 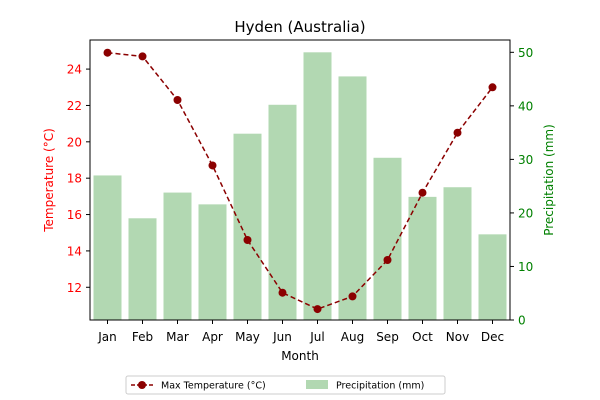 I want to click on left-tick-label: 18, so click(x=74, y=179).